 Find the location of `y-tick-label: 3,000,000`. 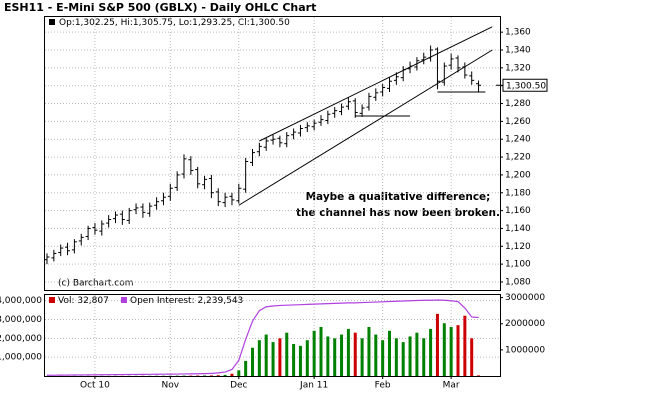

y-tick-label: 3,000,000 is located at coordinates (21, 320).